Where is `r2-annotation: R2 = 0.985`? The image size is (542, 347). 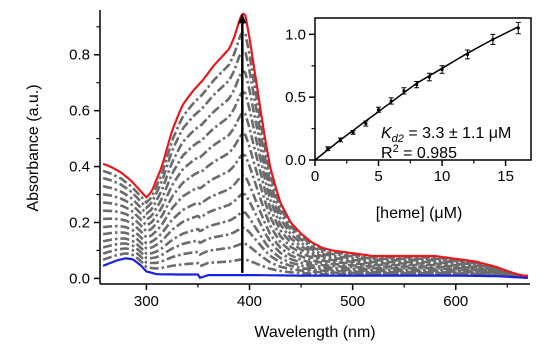 r2-annotation: R2 = 0.985 is located at coordinates (419, 152).